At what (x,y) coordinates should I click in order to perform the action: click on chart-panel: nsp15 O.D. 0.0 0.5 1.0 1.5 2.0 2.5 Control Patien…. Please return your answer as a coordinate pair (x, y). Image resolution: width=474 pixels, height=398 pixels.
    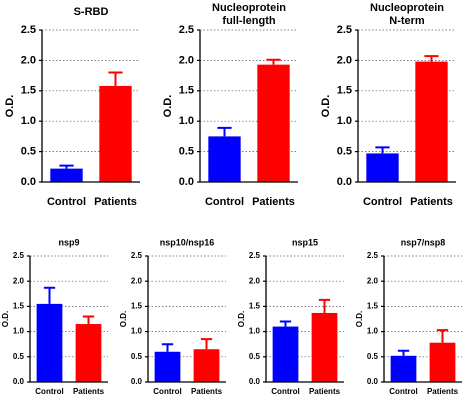
    Looking at the image, I should click on (290, 316).